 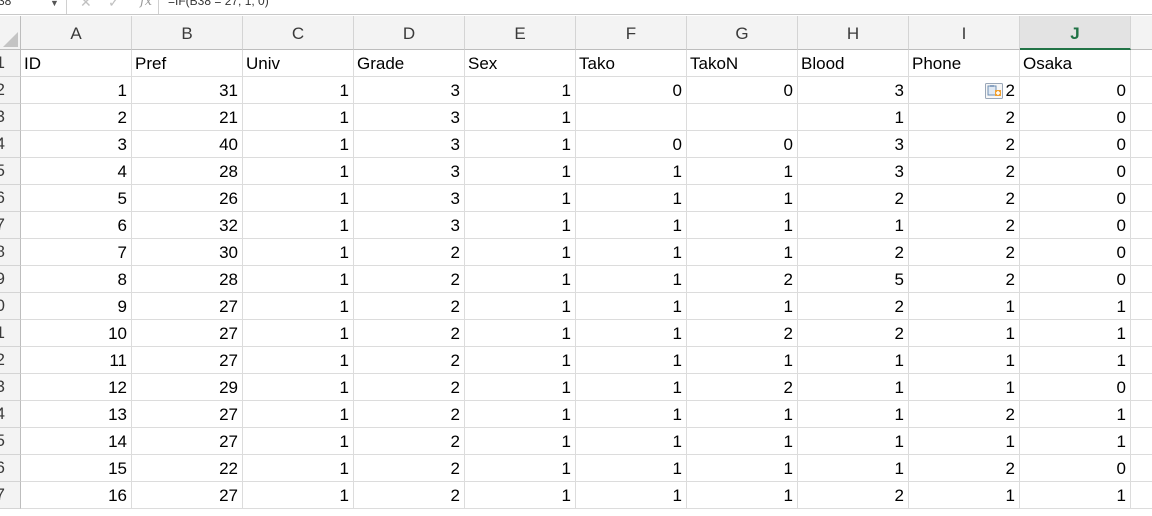 I want to click on header-cell-h: Blood, so click(x=853, y=63).